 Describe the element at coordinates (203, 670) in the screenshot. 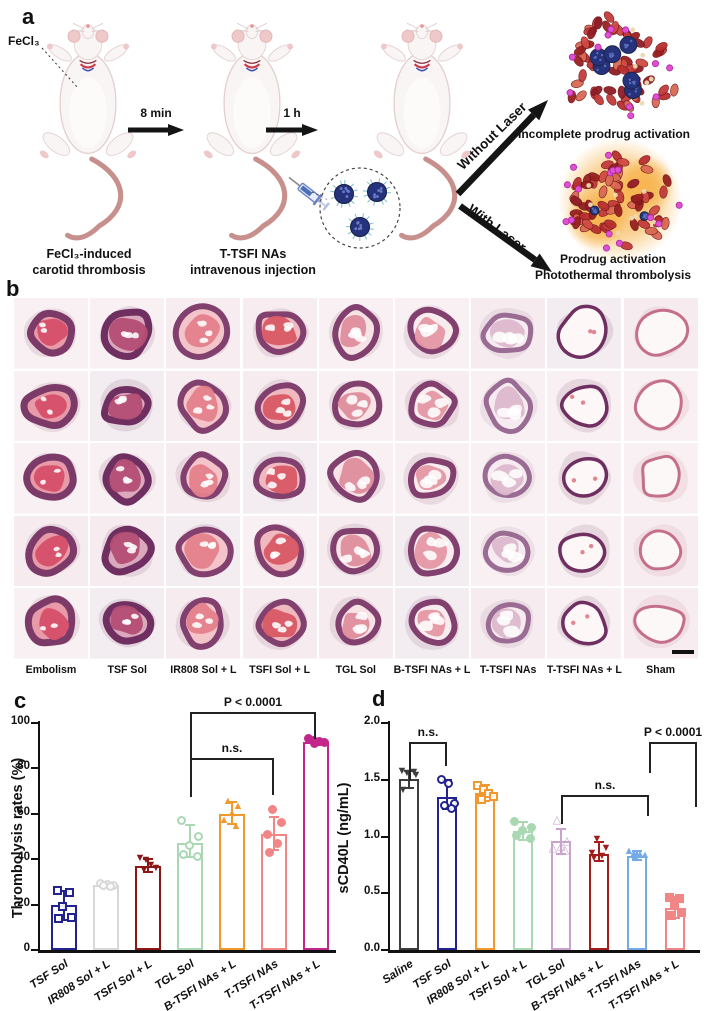

I see `histology-column-label: IR808 Sol + L` at that location.